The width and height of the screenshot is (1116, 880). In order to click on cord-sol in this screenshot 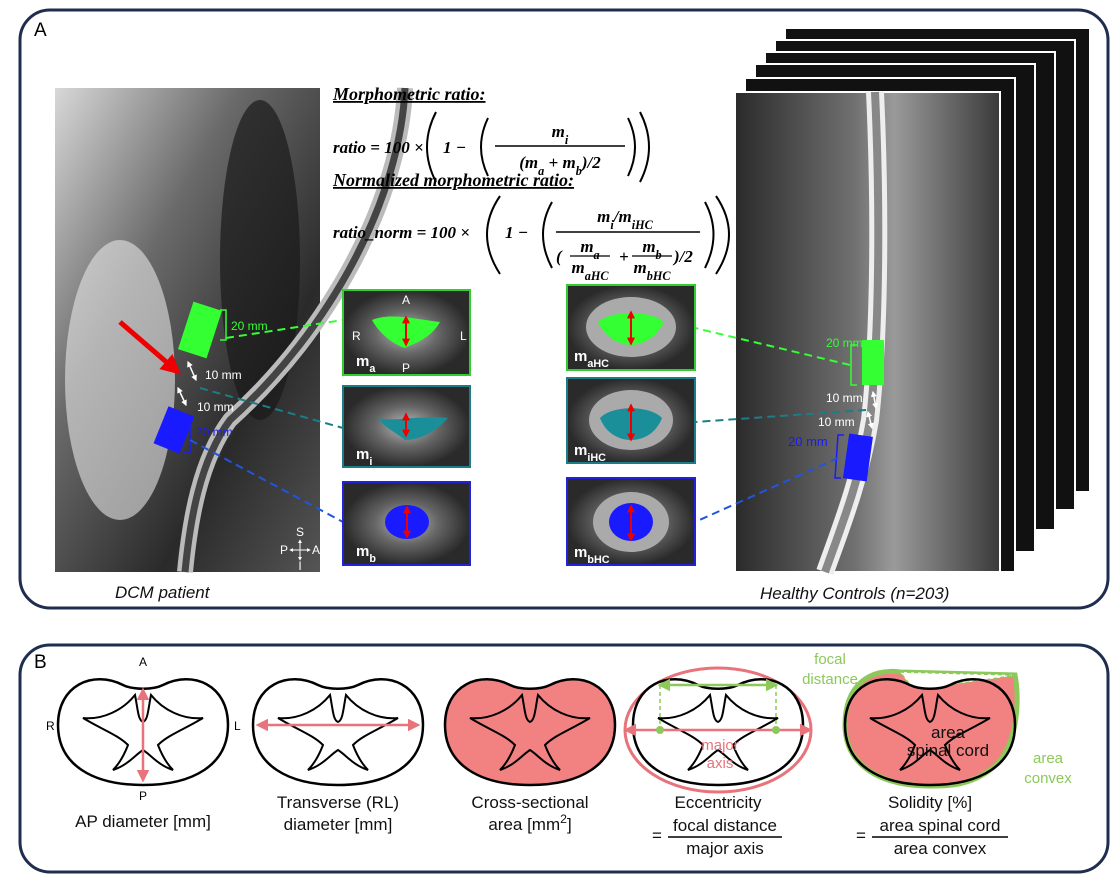, I will do `click(931, 728)`.